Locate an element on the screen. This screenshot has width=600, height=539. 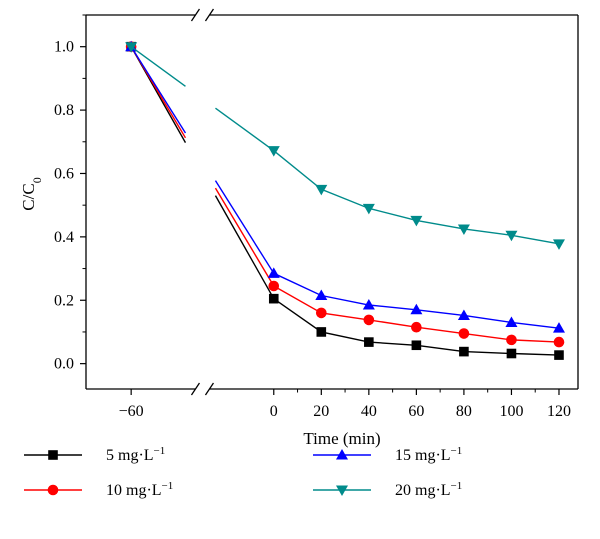
y-tick-label: 0.6 is located at coordinates (64, 173).